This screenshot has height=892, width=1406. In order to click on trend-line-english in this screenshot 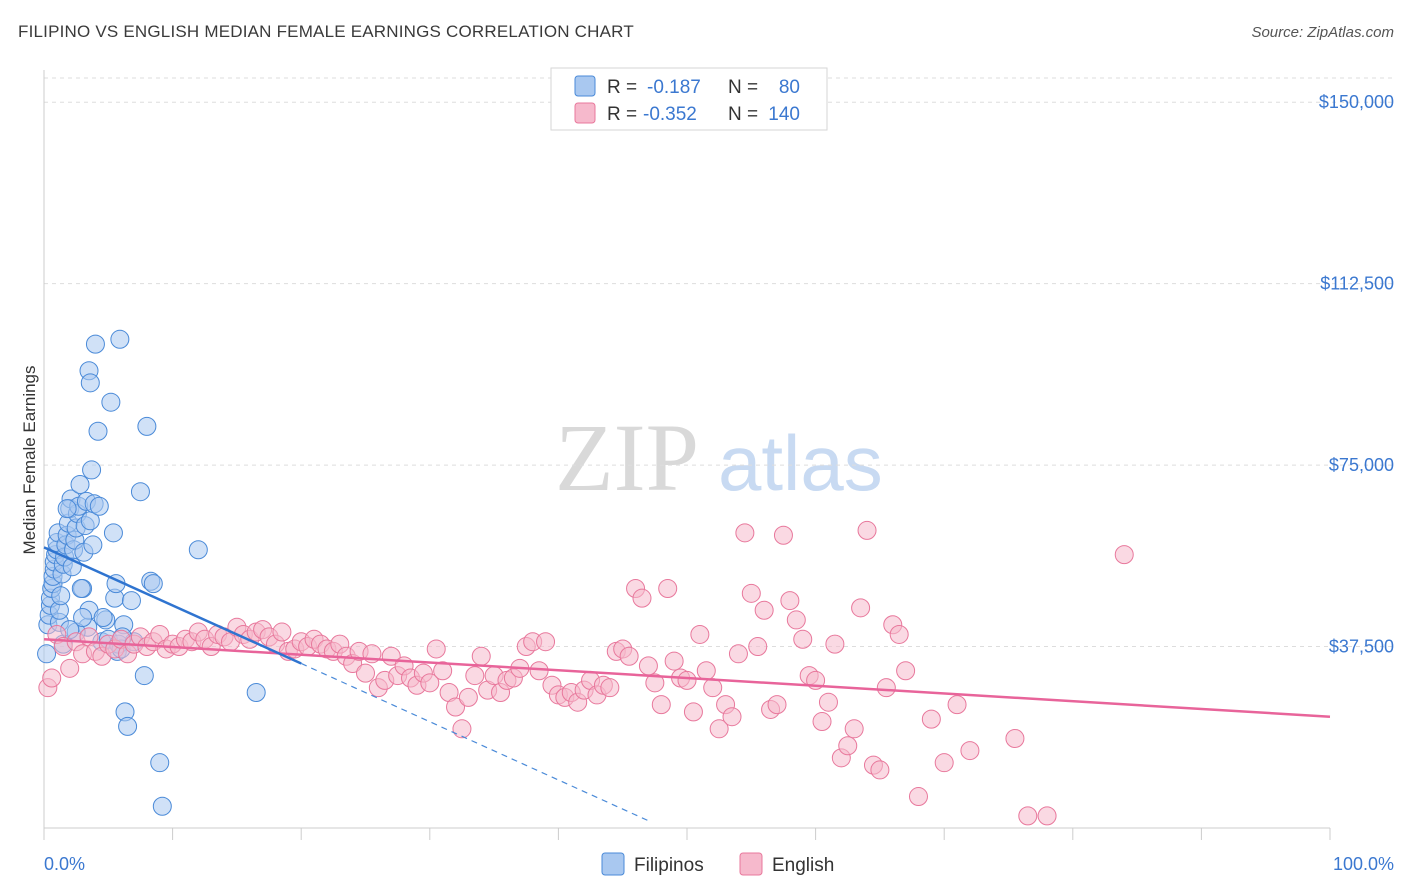, I will do `click(687, 678)`.